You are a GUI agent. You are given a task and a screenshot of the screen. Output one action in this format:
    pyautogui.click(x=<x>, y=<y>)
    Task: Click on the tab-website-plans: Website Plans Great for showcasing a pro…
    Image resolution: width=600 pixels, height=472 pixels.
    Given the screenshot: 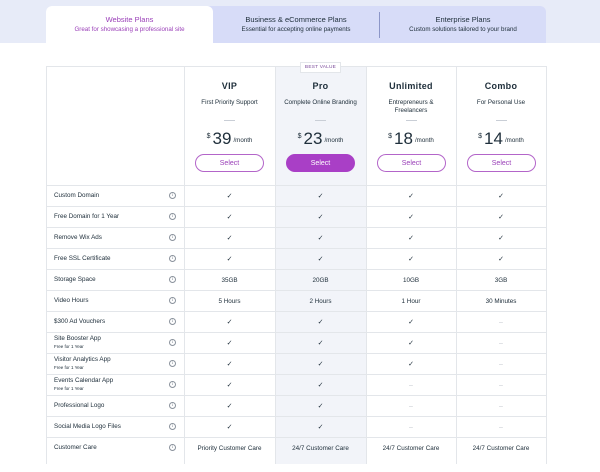 What is the action you would take?
    pyautogui.click(x=129, y=24)
    